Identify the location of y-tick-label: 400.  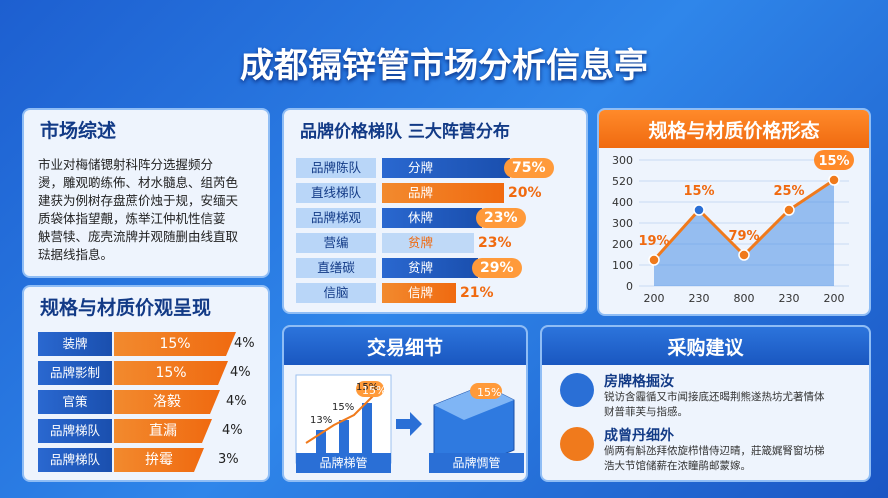
(622, 202).